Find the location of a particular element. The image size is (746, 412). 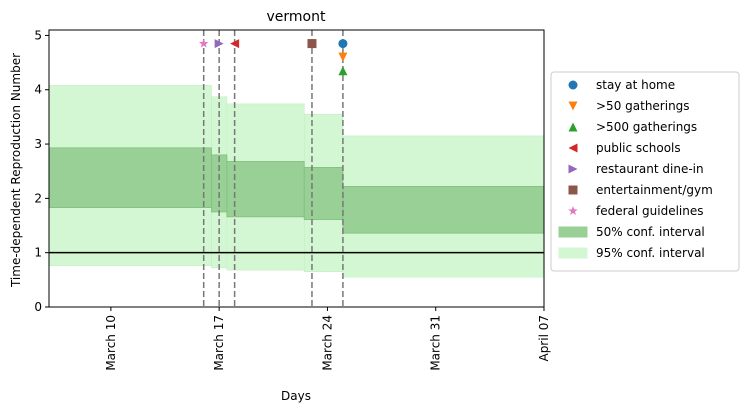

legend-label: 95% conf. interval is located at coordinates (650, 253).